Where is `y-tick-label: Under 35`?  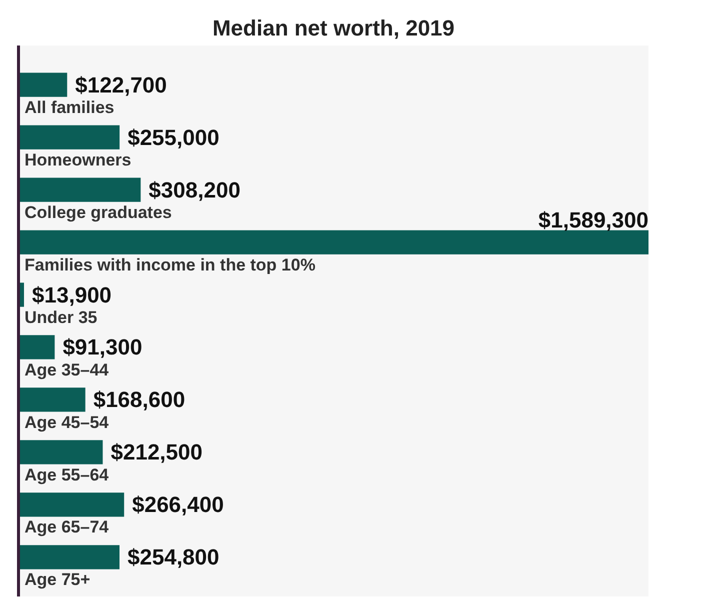
y-tick-label: Under 35 is located at coordinates (61, 317).